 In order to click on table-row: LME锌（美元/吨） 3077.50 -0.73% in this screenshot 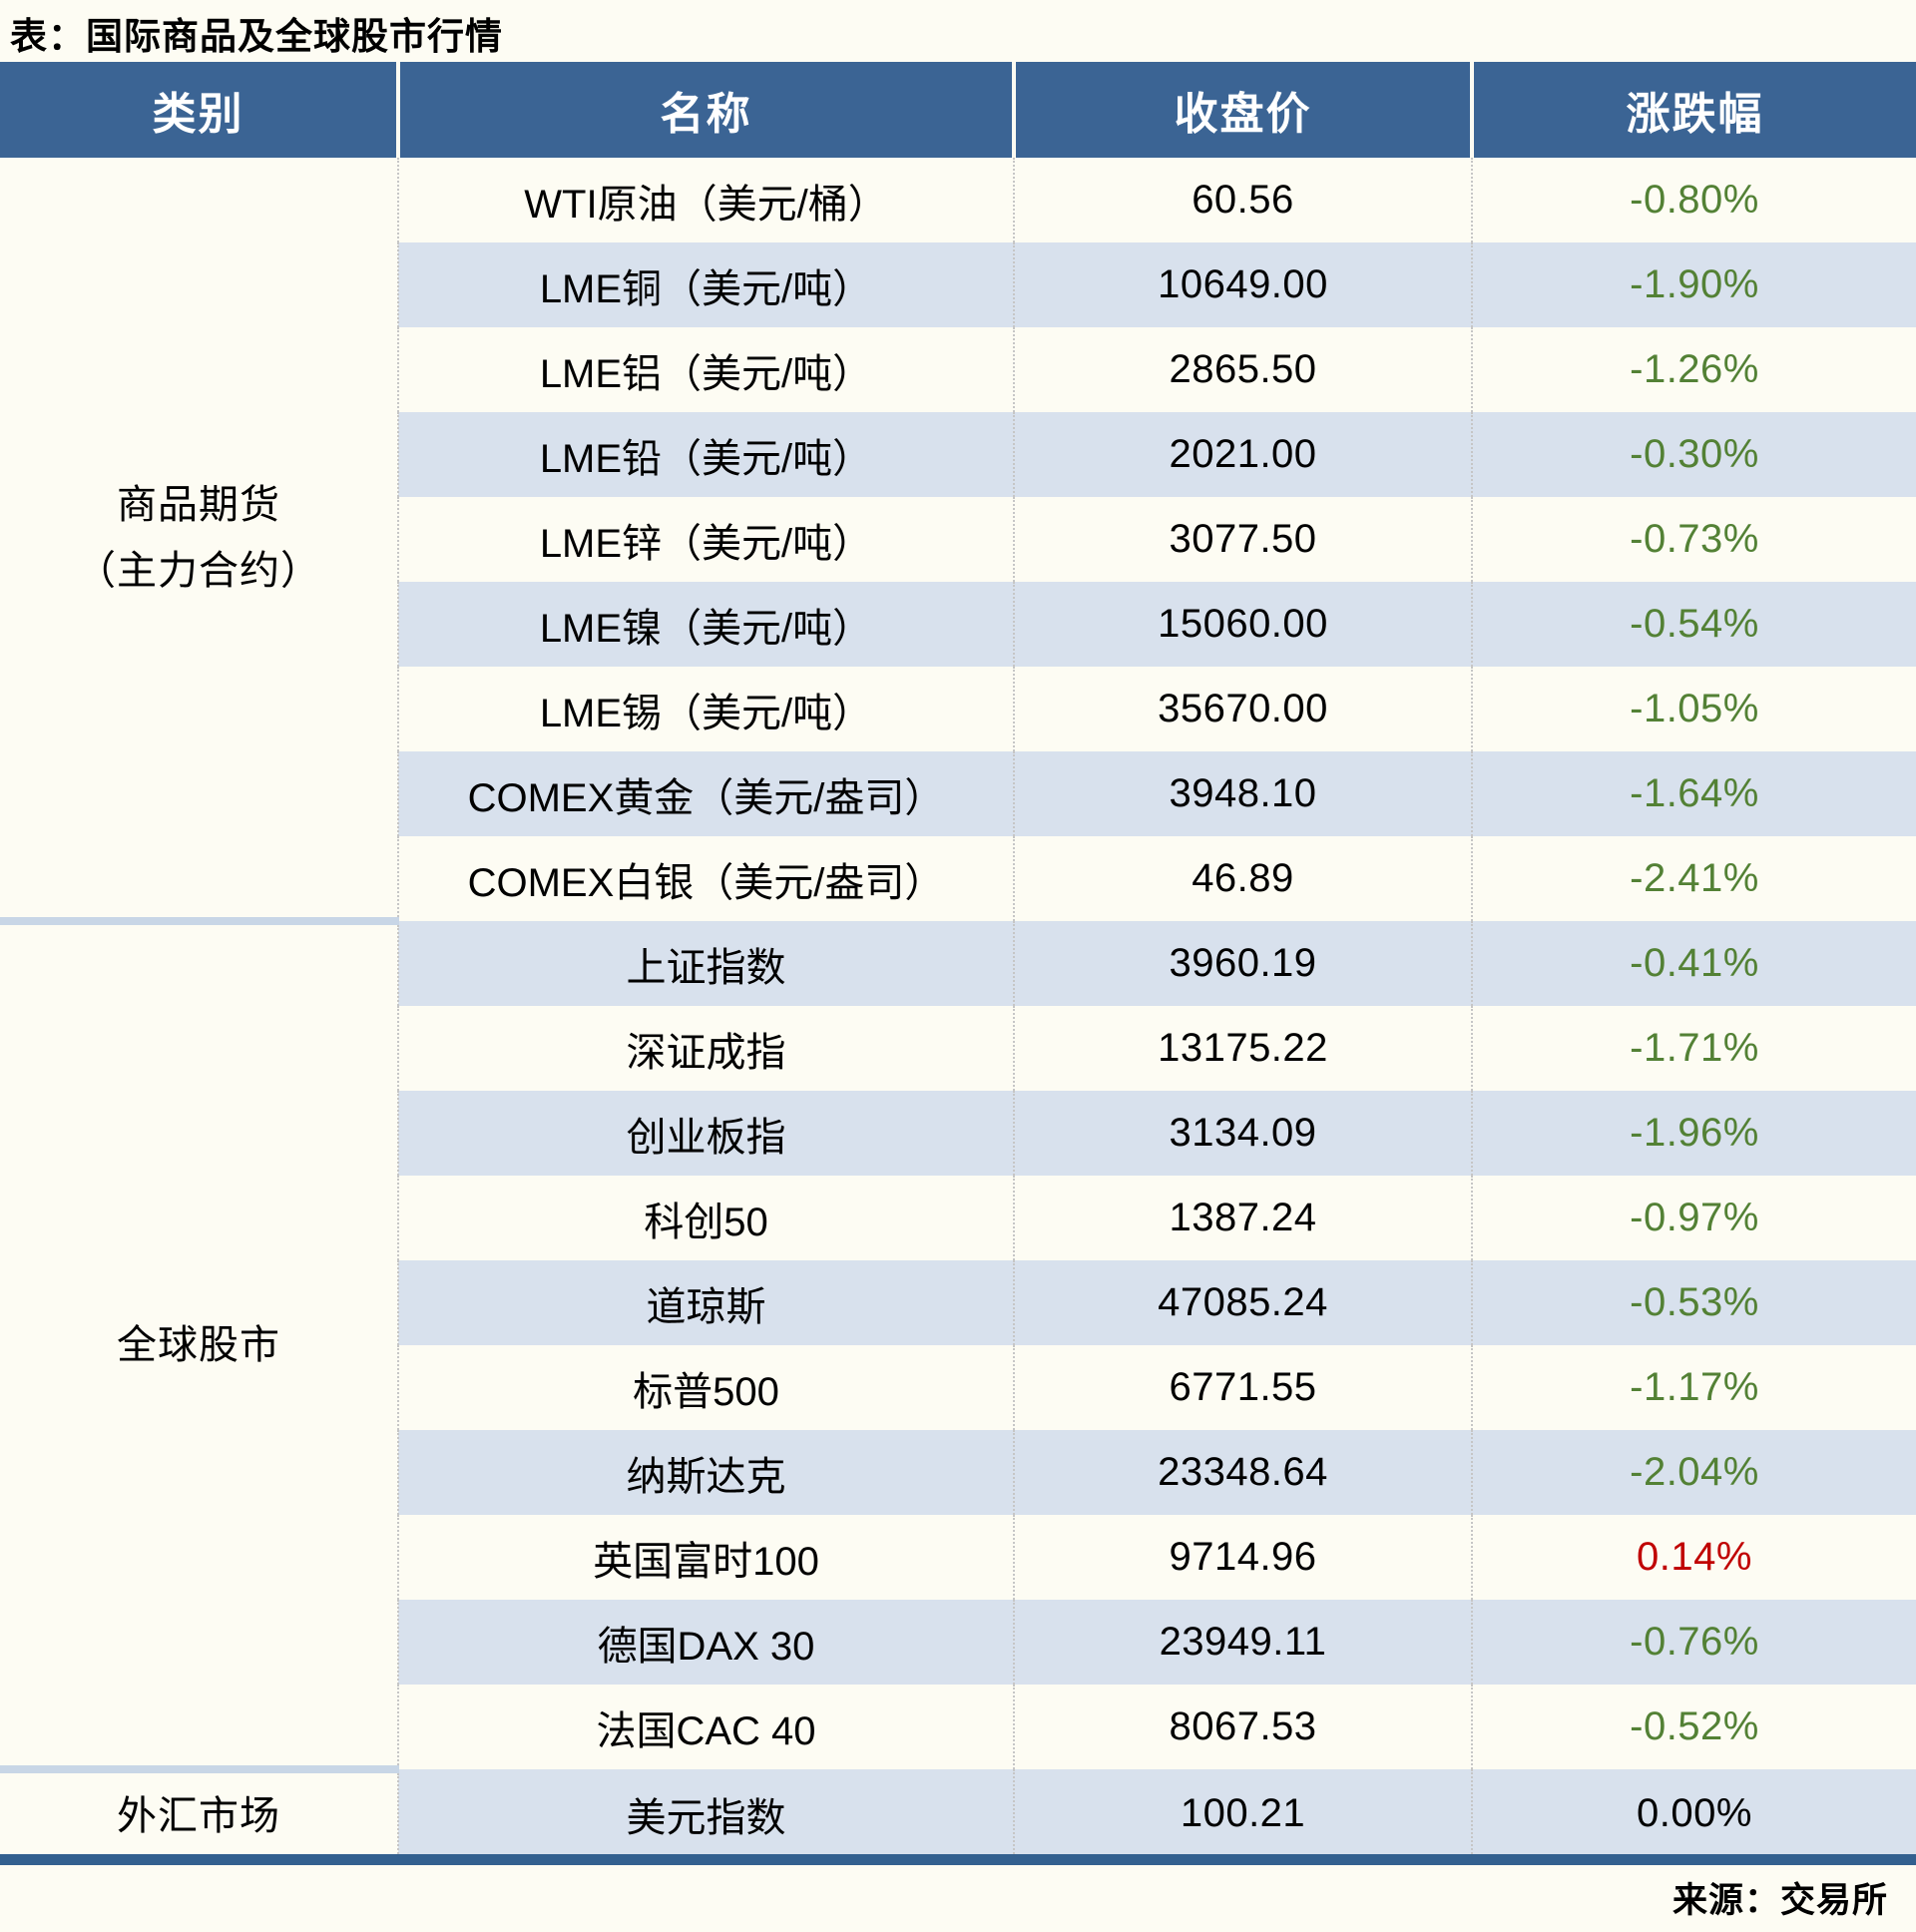, I will do `click(958, 539)`.